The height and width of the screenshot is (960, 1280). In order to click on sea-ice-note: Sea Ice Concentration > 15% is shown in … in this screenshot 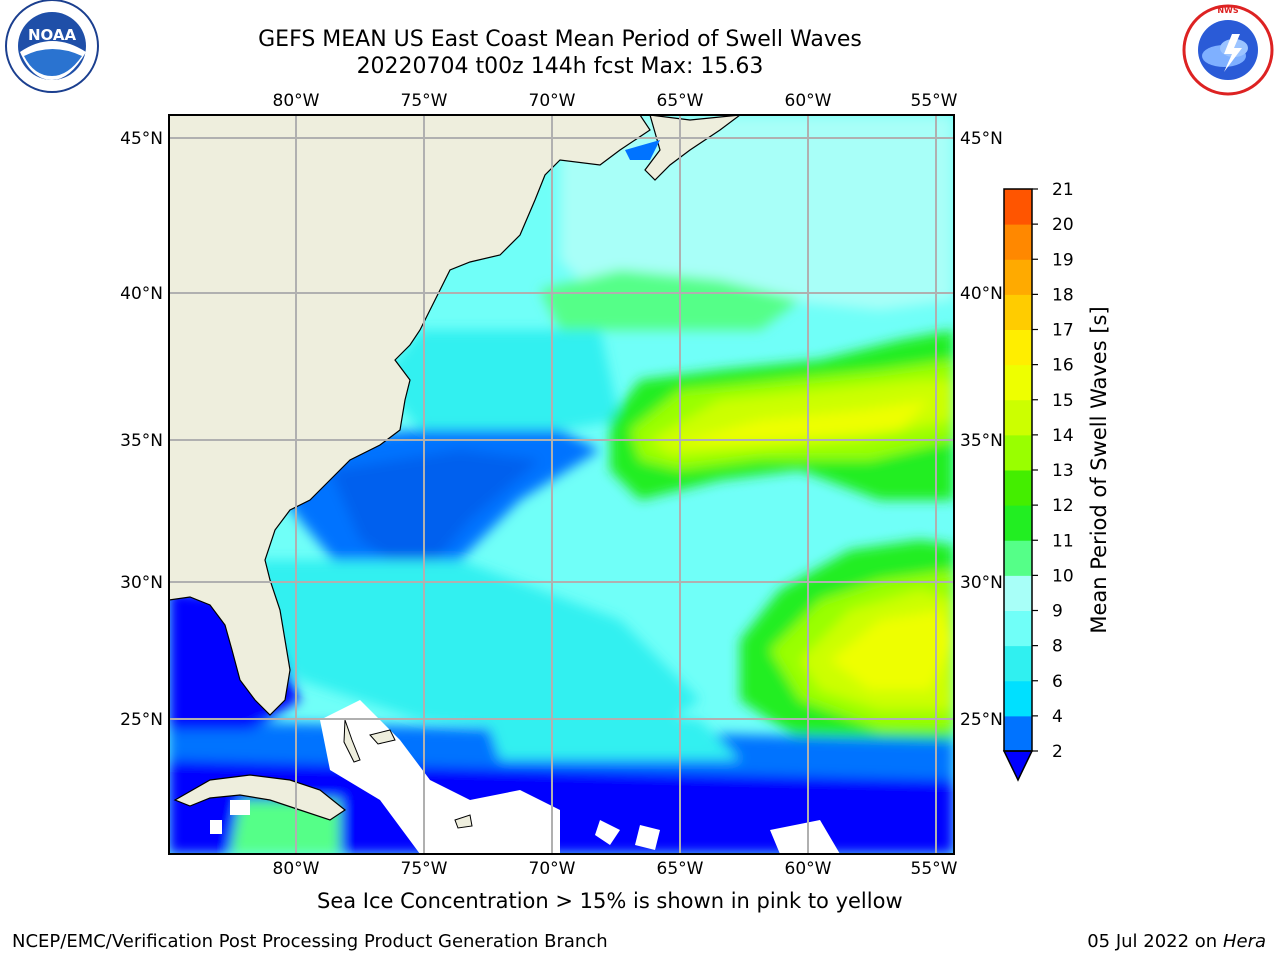, I will do `click(610, 901)`.